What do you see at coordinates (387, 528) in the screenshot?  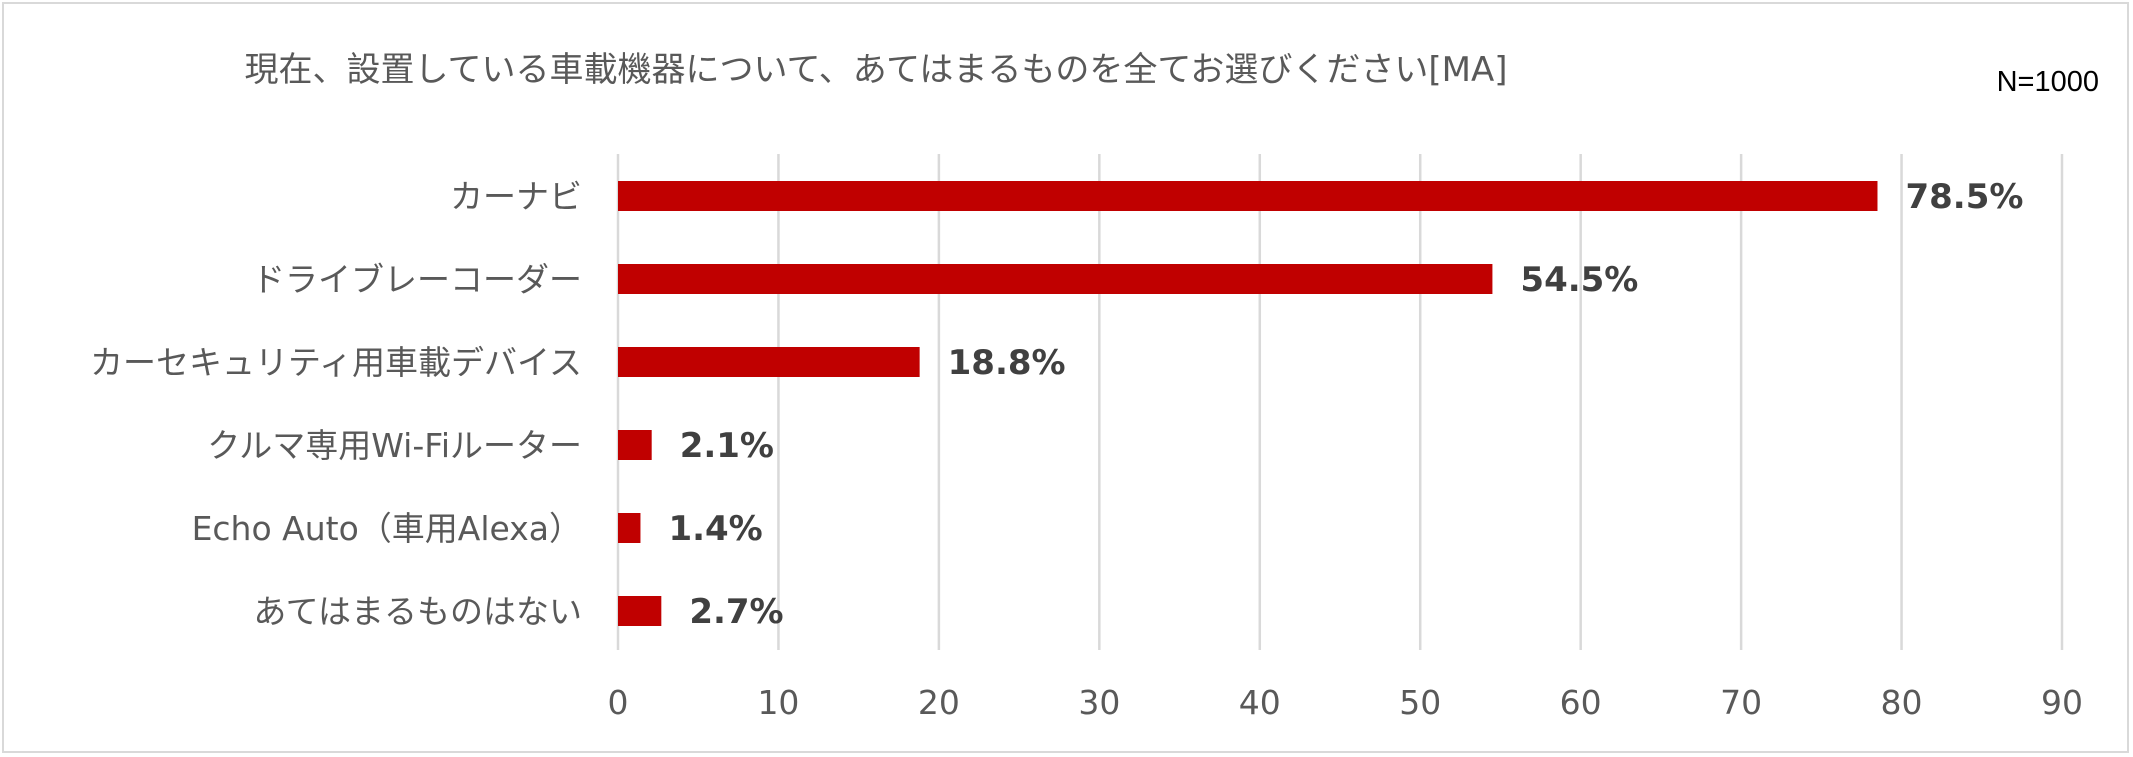 I see `category-label-4: Echo Auto（車用Alexa）` at bounding box center [387, 528].